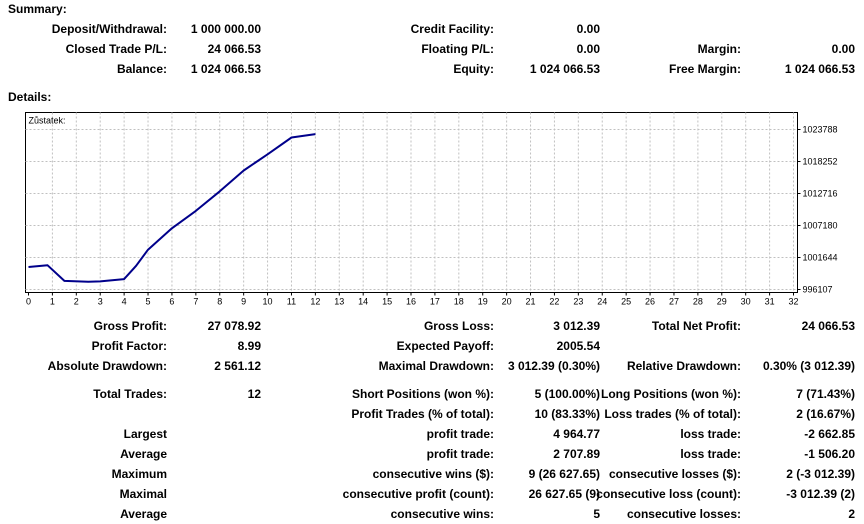  I want to click on stat-label: Total Trades:, so click(130, 394).